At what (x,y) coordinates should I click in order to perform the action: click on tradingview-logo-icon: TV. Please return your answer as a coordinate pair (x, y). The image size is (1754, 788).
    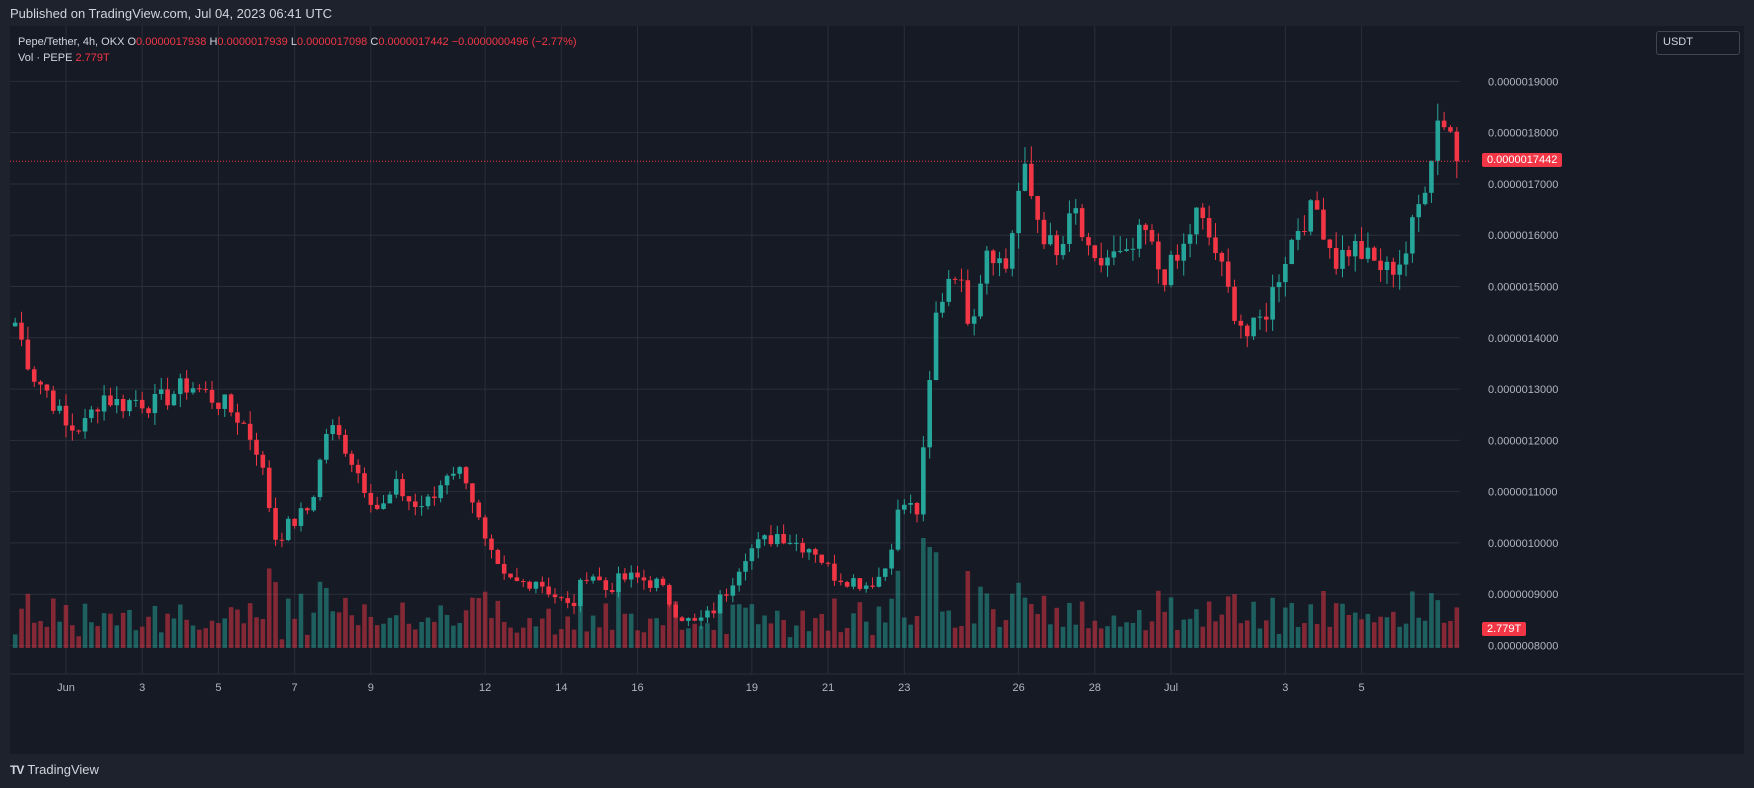
    Looking at the image, I should click on (17, 769).